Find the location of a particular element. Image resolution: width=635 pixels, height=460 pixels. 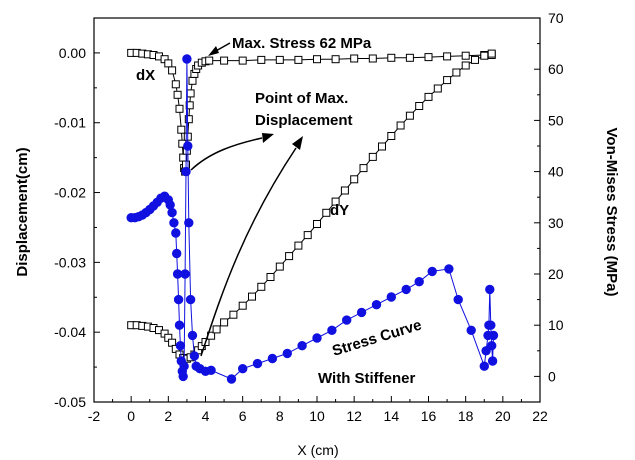

x-tick-label: 16 is located at coordinates (429, 416).